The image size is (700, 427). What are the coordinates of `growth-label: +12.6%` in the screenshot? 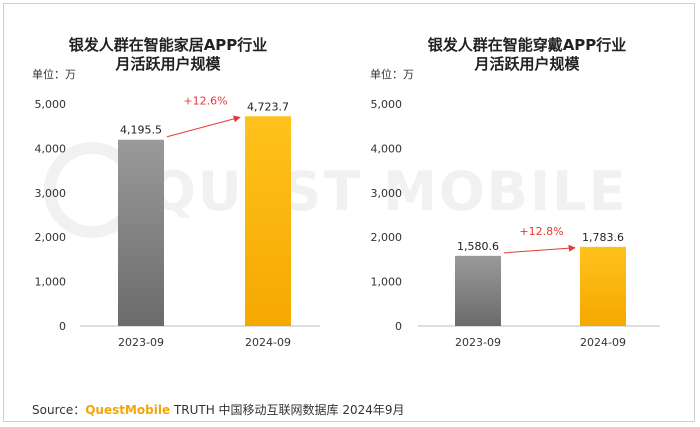 It's located at (205, 100).